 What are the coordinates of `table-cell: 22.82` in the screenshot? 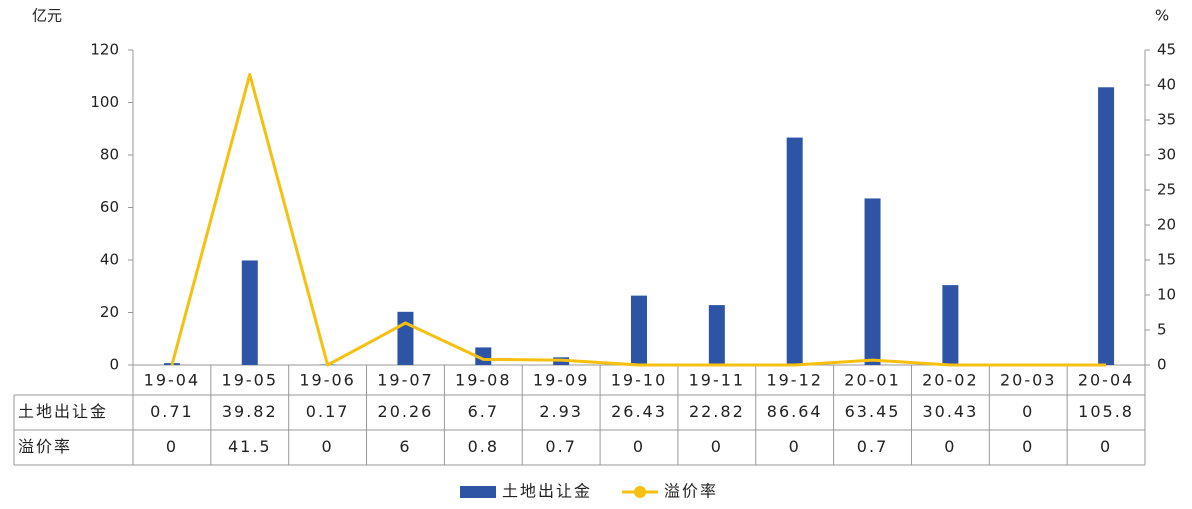 It's located at (717, 411).